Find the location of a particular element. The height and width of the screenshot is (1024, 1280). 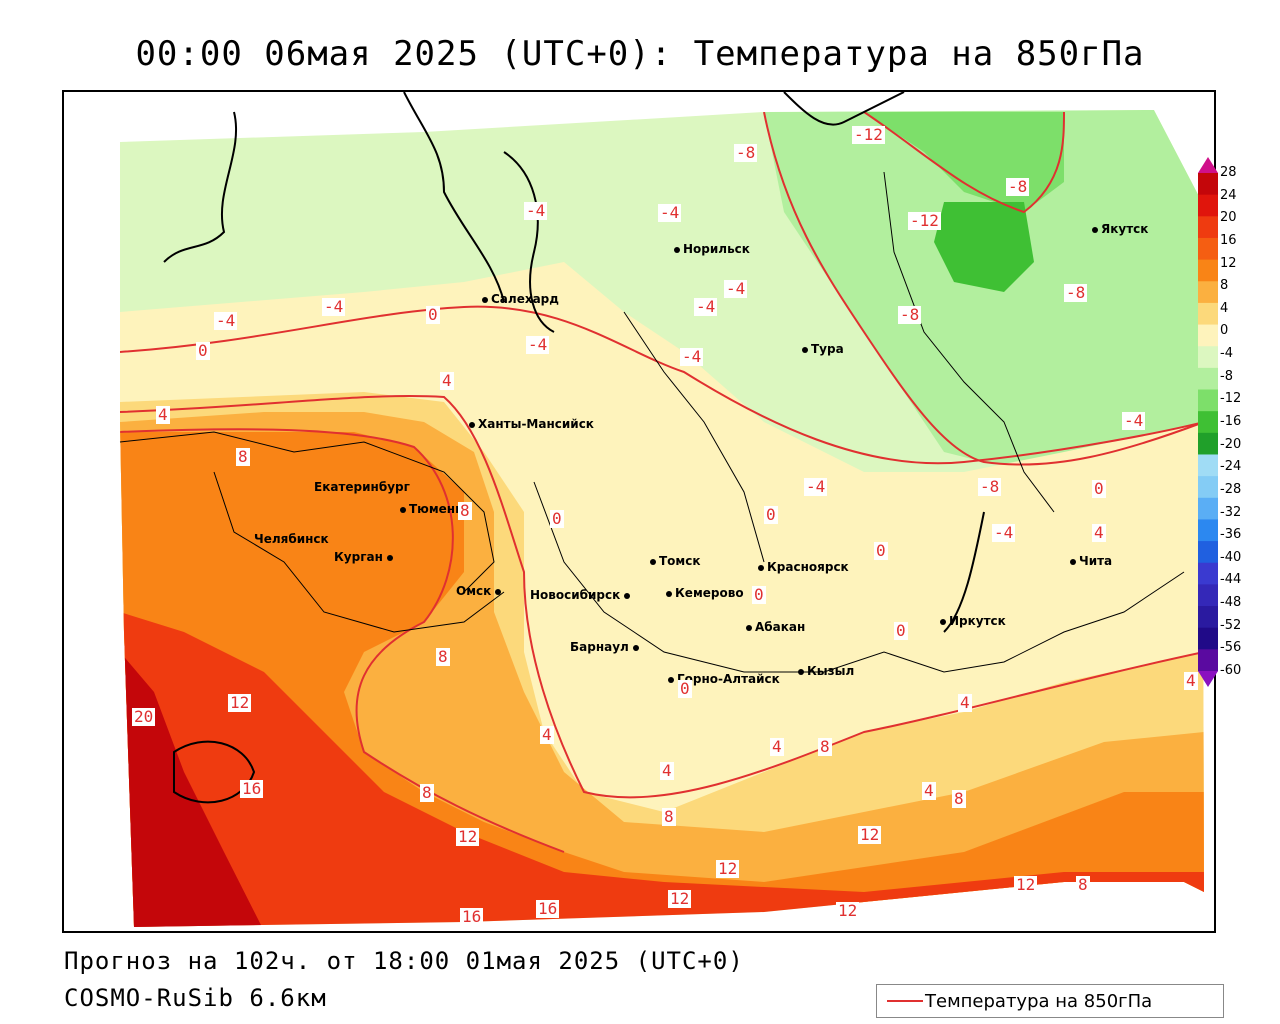

colorbar-tick-label: -8 is located at coordinates (1226, 376).